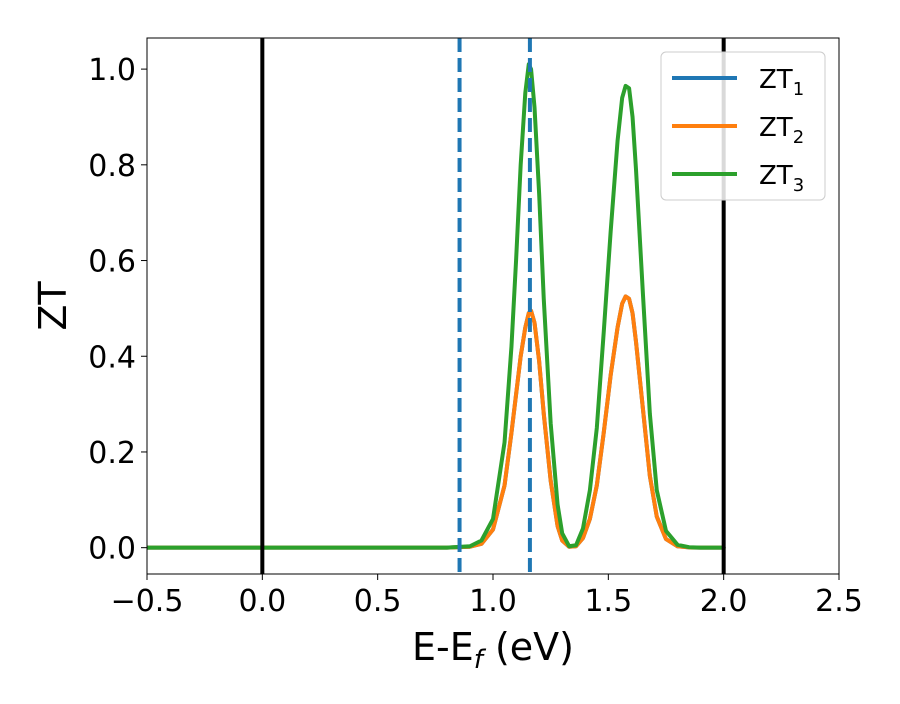  I want to click on legend-label-1: ZT1, so click(781, 82).